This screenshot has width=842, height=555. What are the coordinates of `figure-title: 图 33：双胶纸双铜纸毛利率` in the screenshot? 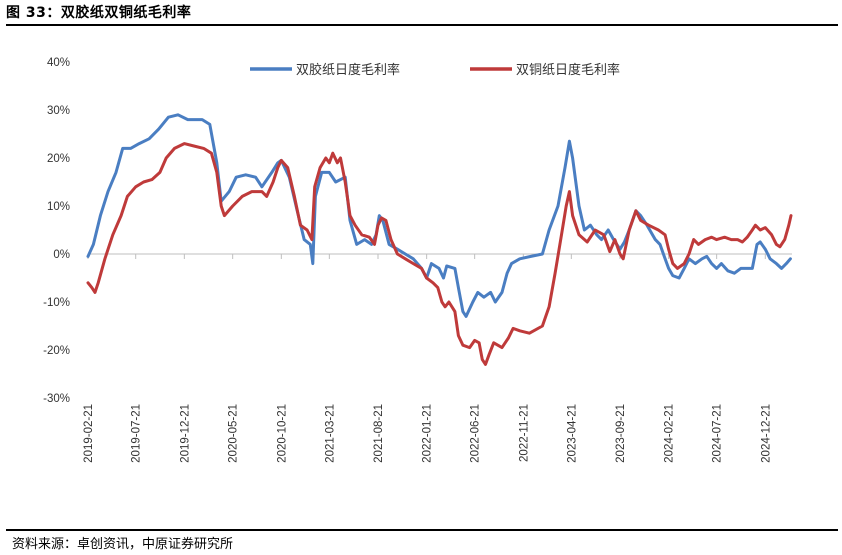 It's located at (99, 13).